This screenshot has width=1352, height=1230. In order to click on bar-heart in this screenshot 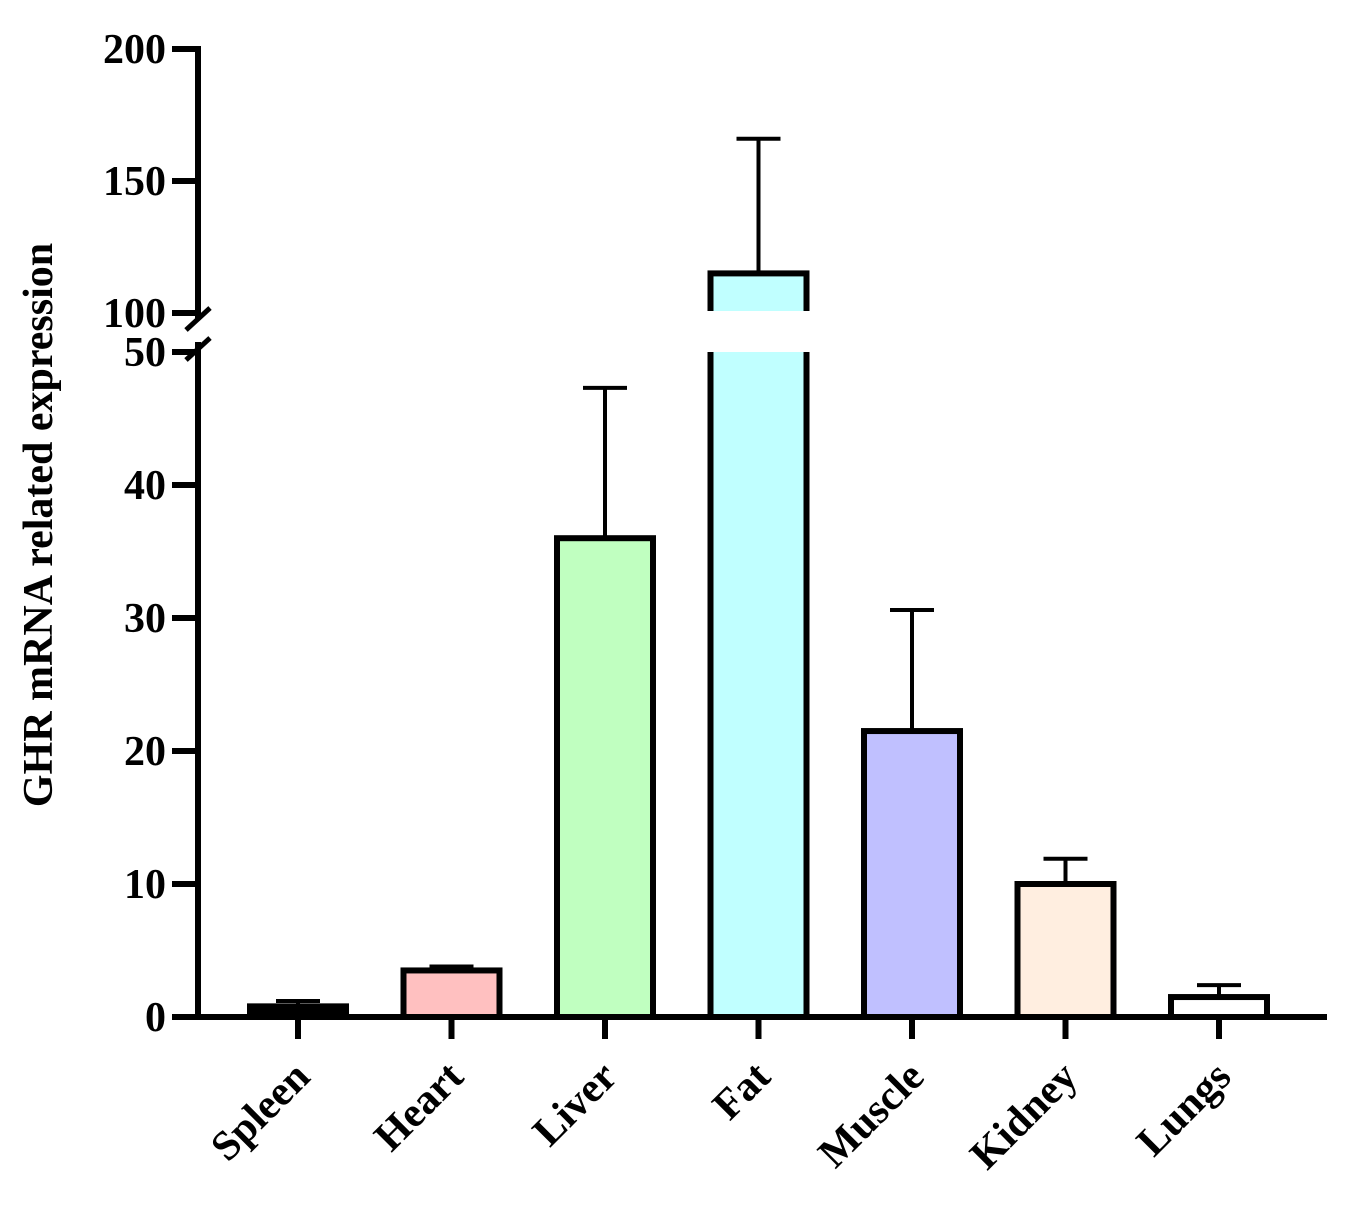, I will do `click(451, 994)`.